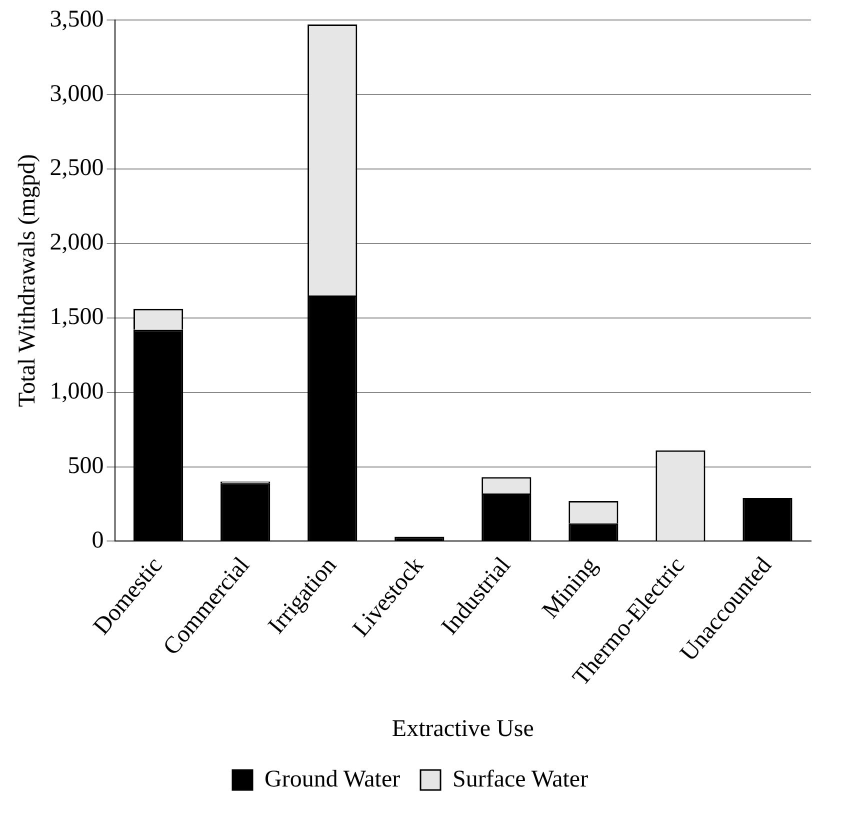 This screenshot has height=822, width=841. What do you see at coordinates (27, 281) in the screenshot?
I see `y-axis-title: Total Withdrawals (mgpd)` at bounding box center [27, 281].